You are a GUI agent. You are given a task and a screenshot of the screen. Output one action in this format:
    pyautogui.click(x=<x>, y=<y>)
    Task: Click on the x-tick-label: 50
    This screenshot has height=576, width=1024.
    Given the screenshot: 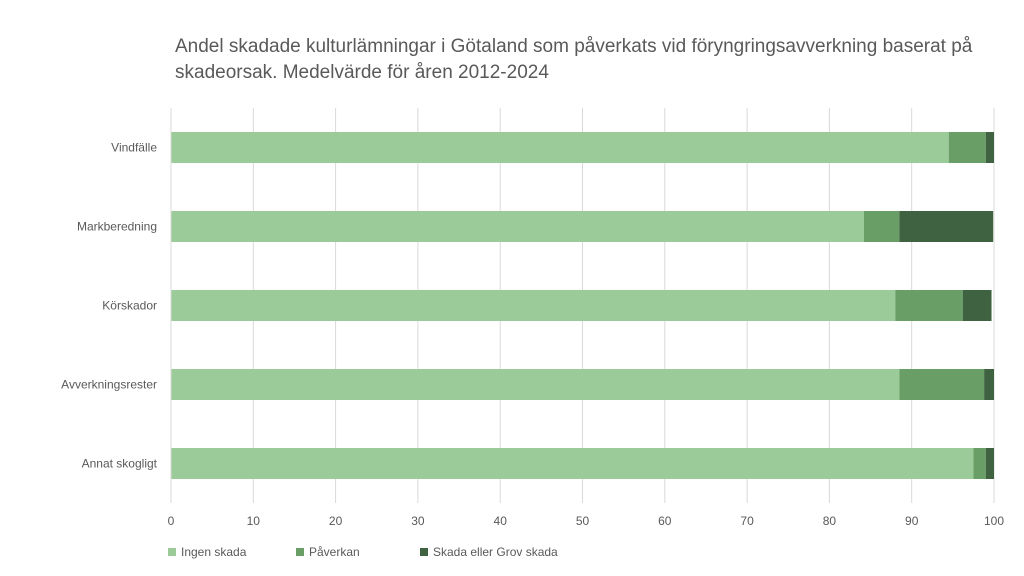 What is the action you would take?
    pyautogui.click(x=583, y=521)
    